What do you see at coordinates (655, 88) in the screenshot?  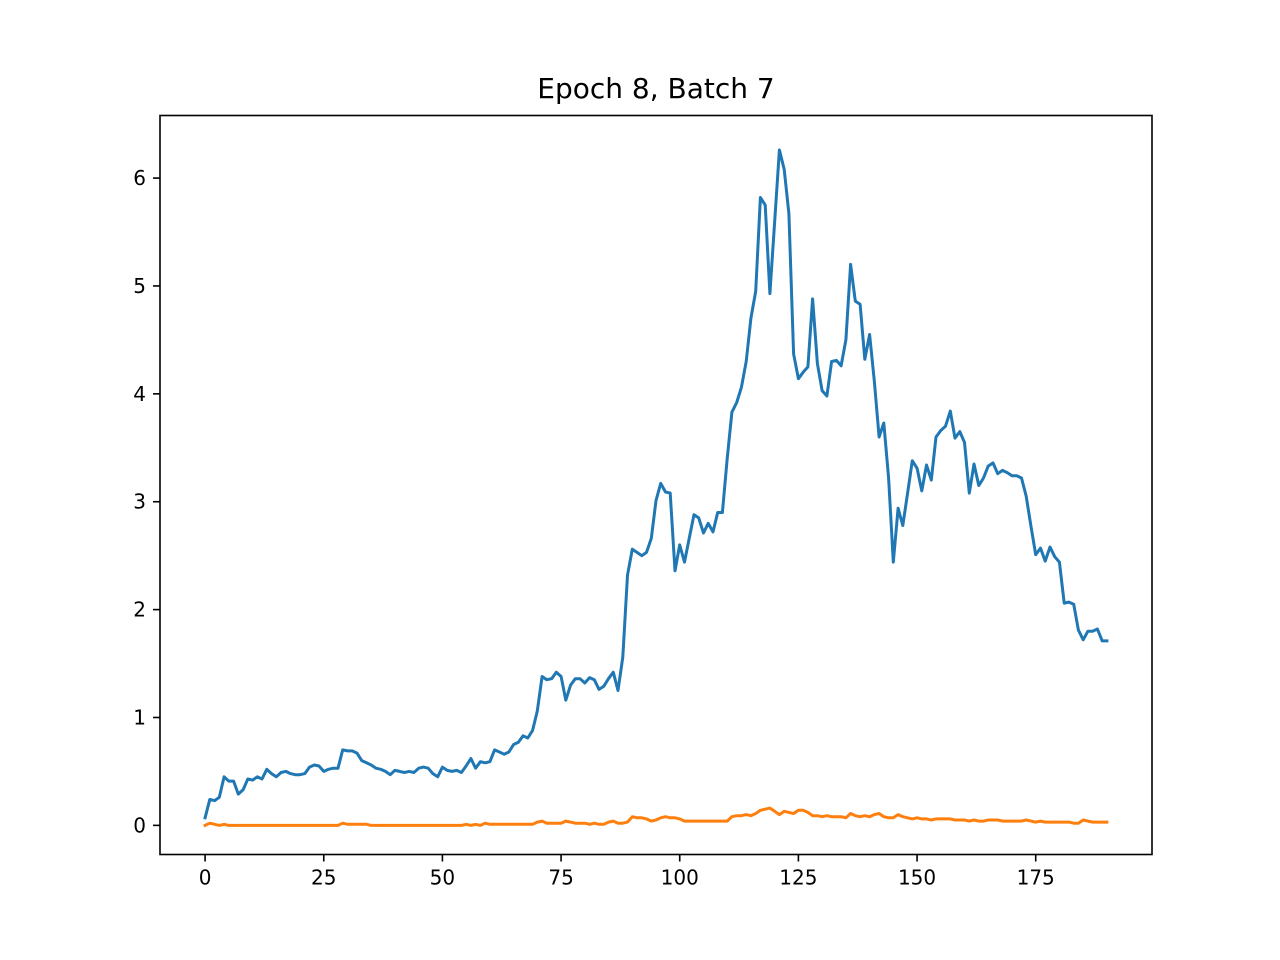 I see `chart-title: Epoch 8, Batch 7` at bounding box center [655, 88].